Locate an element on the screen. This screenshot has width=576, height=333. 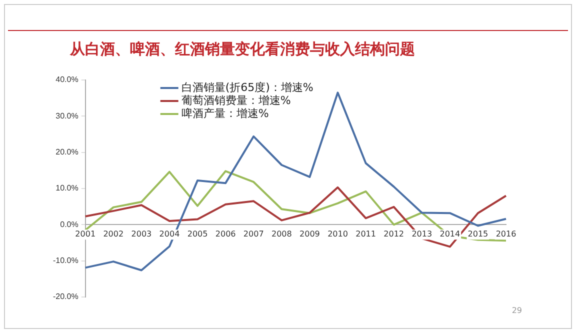
x-tick-label: 2010 is located at coordinates (338, 234).